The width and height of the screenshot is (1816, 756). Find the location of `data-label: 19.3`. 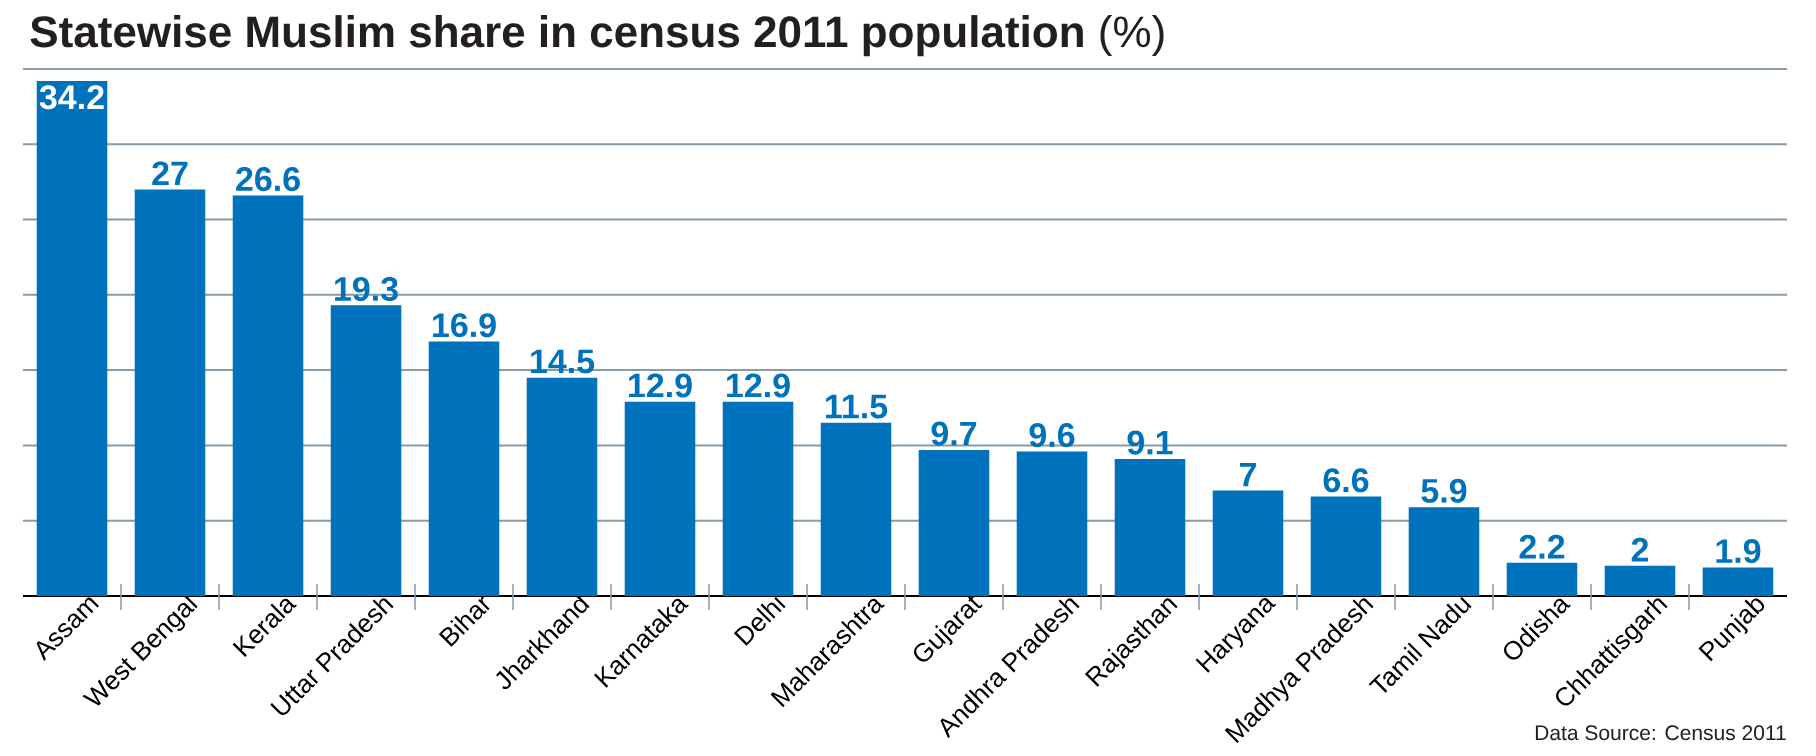

data-label: 19.3 is located at coordinates (366, 289).